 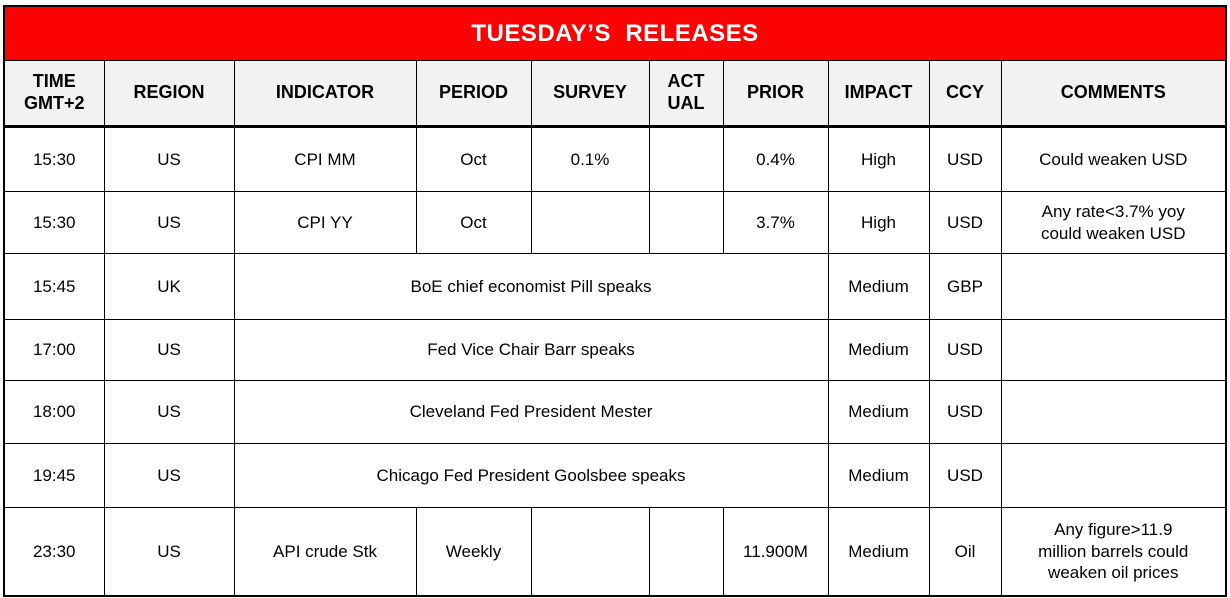 I want to click on ccy-cell: Oil, so click(x=965, y=551).